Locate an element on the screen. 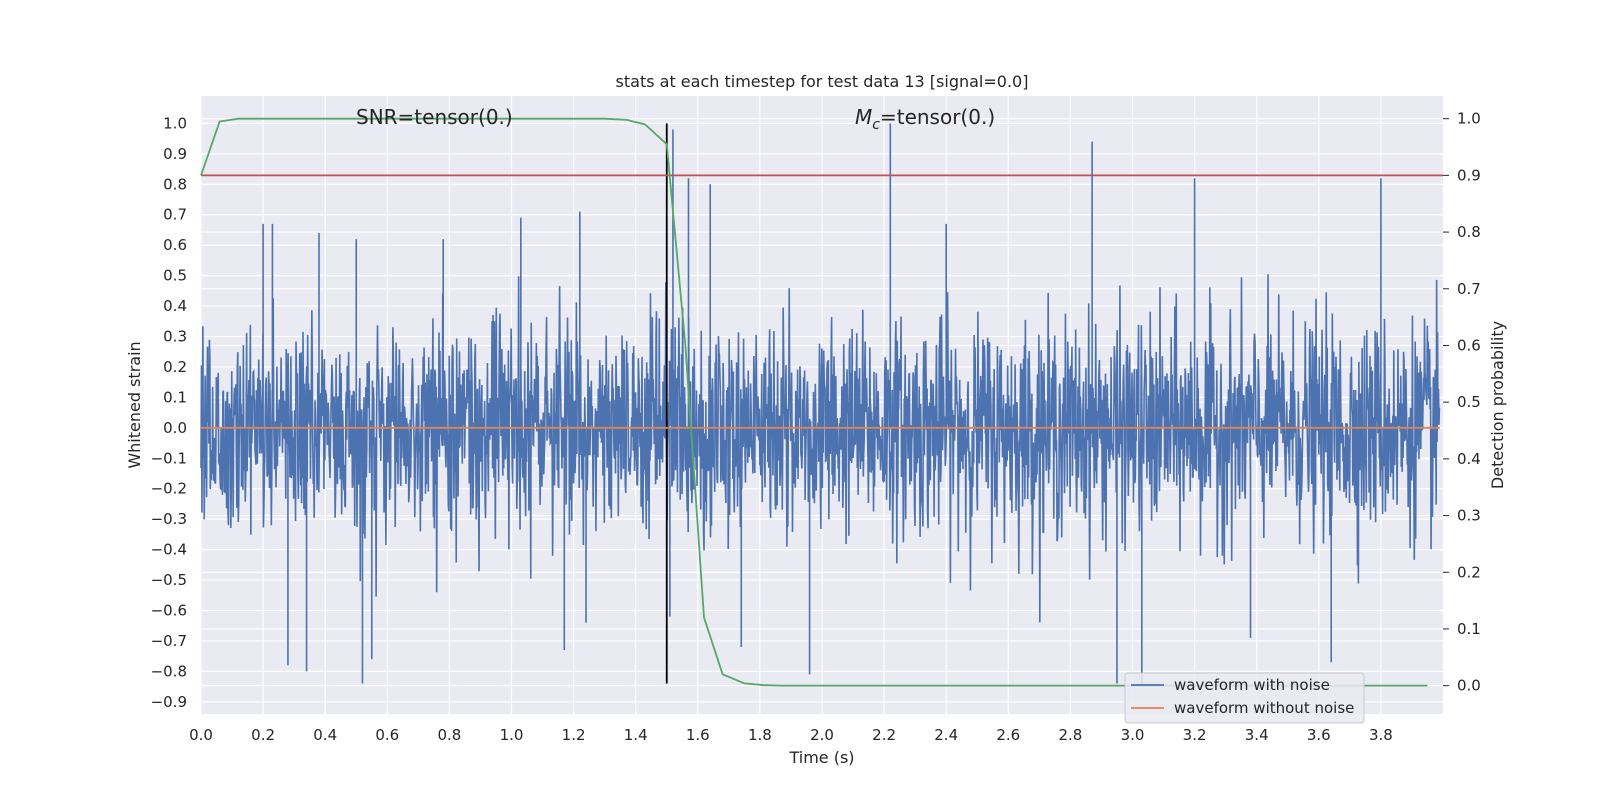  y-tick-label: 0.2 is located at coordinates (175, 367).